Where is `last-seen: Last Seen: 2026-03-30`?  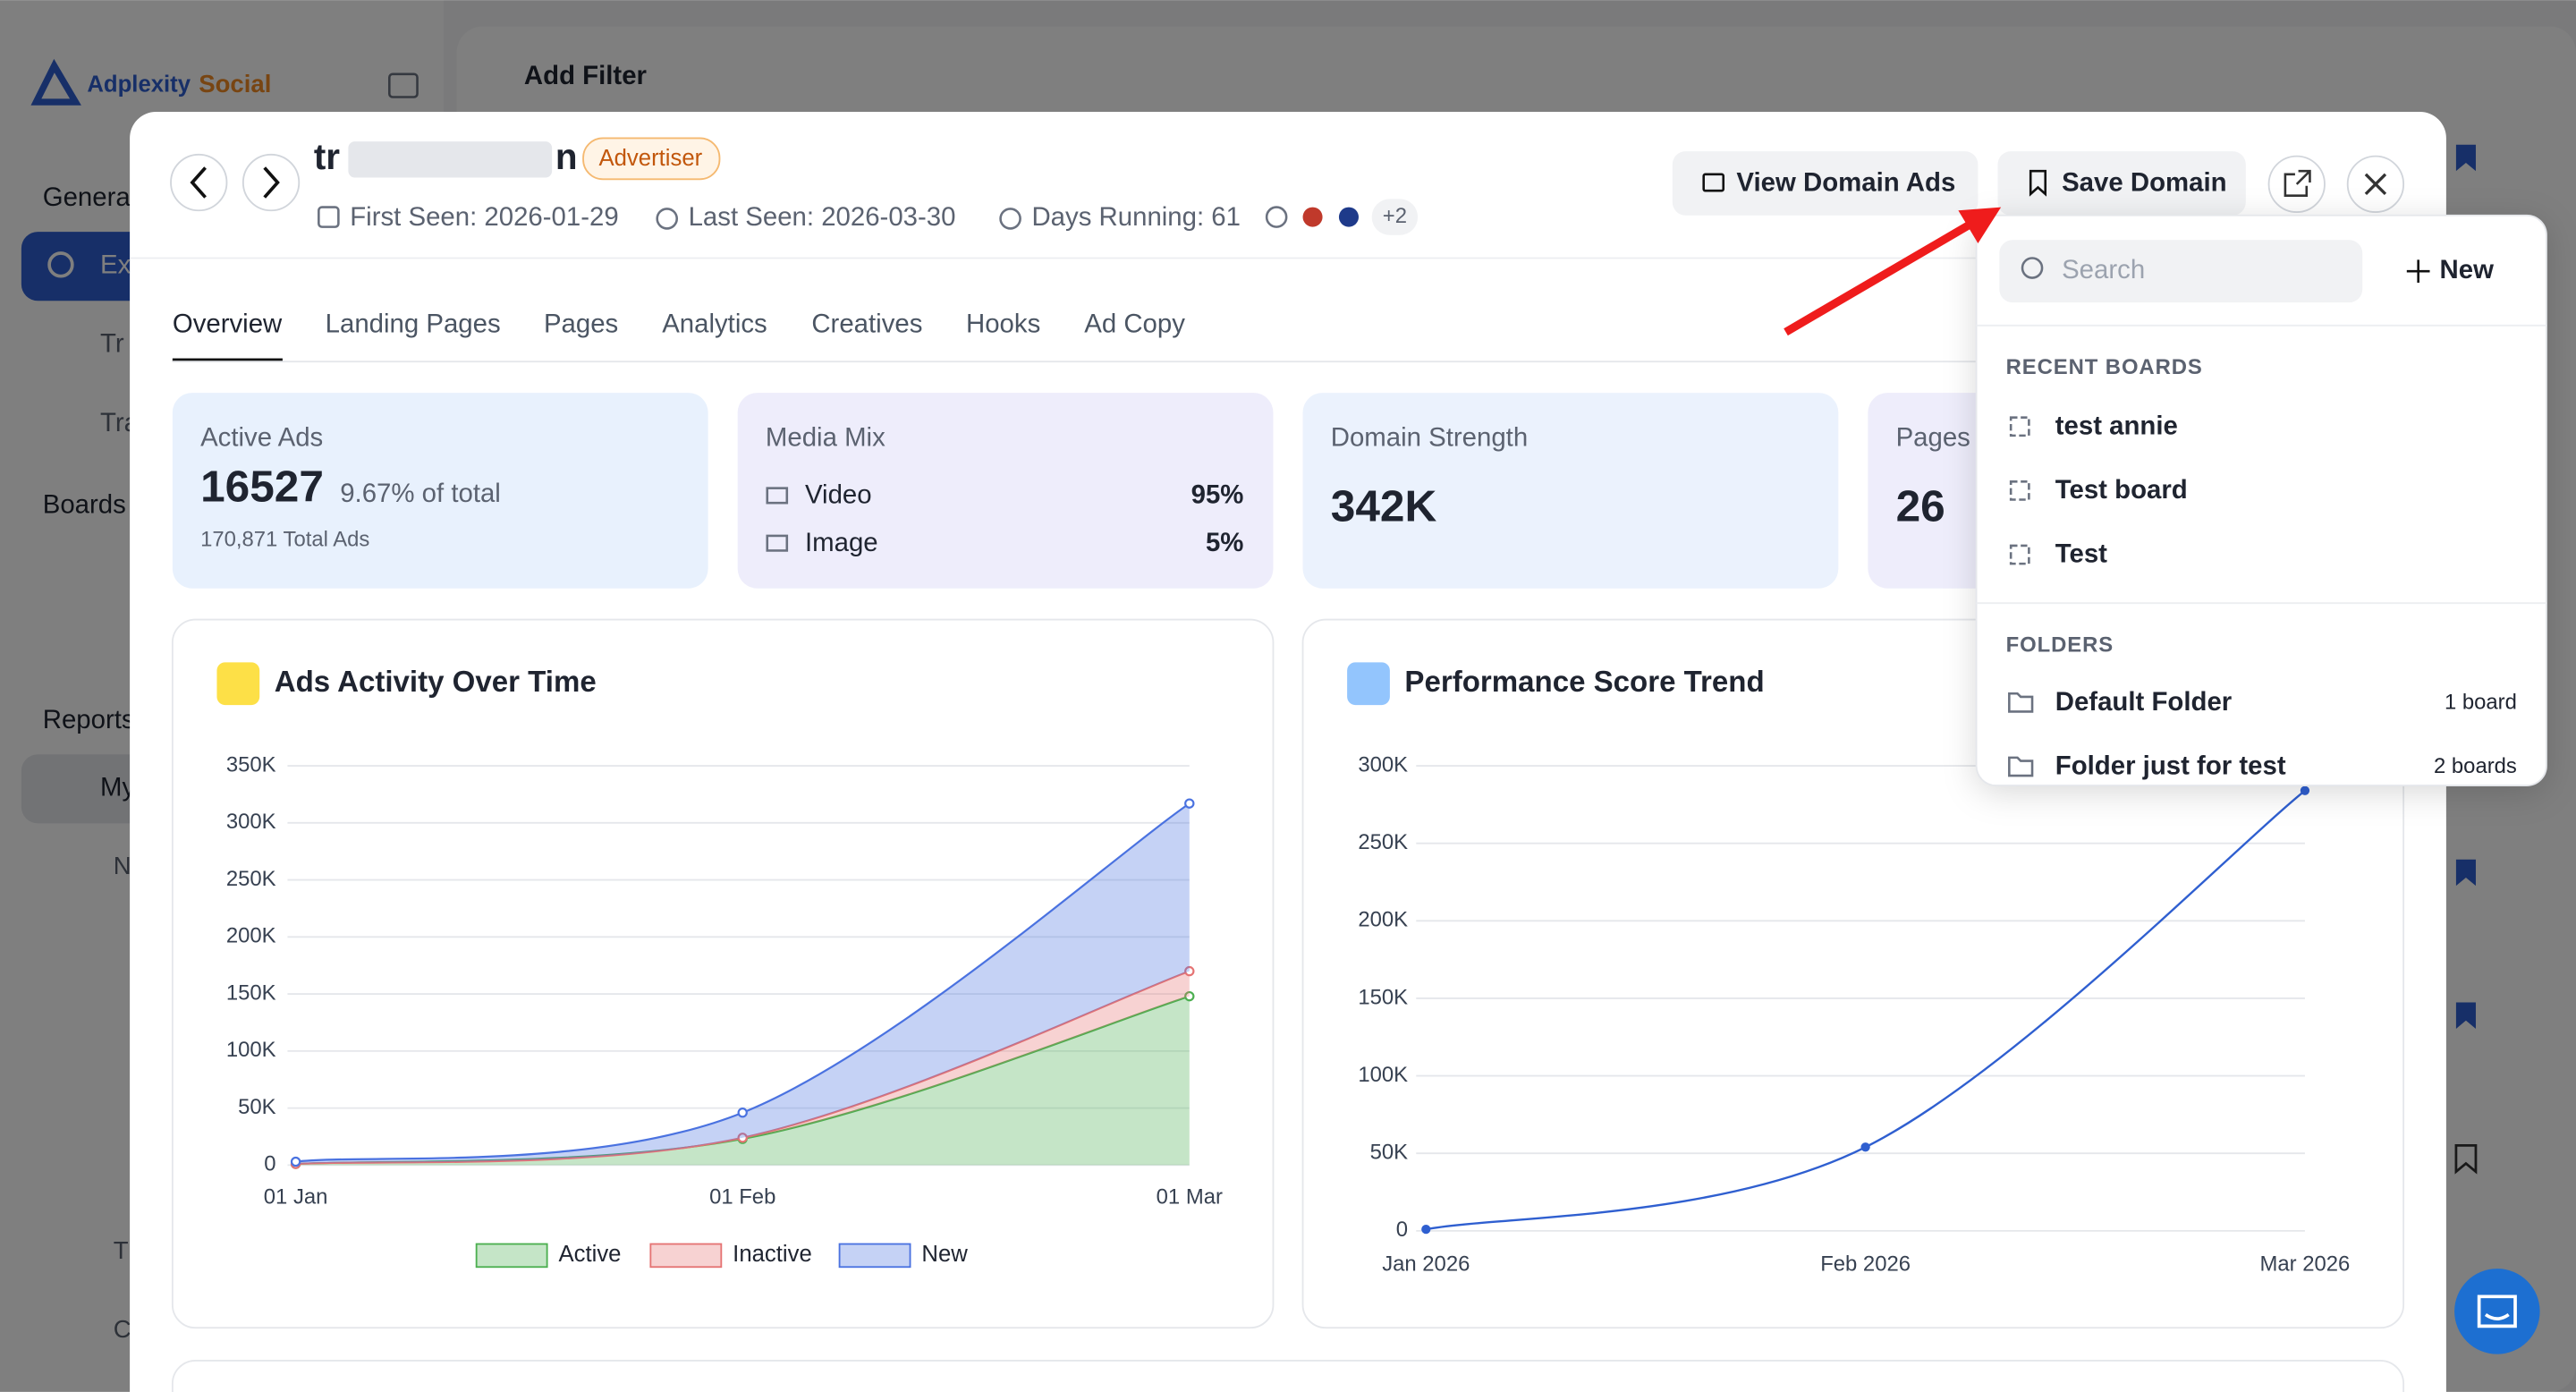
last-seen: Last Seen: 2026-03-30 is located at coordinates (822, 217).